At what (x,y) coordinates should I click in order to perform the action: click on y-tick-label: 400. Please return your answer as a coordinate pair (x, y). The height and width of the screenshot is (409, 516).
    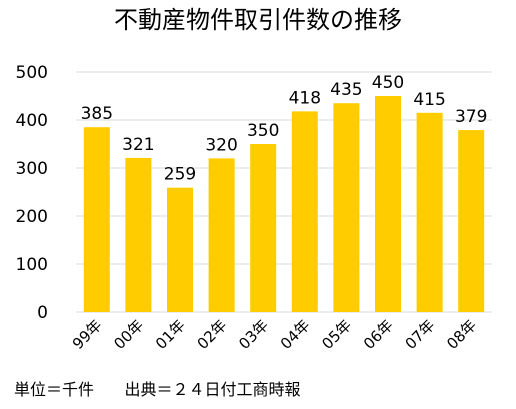
    Looking at the image, I should click on (32, 121).